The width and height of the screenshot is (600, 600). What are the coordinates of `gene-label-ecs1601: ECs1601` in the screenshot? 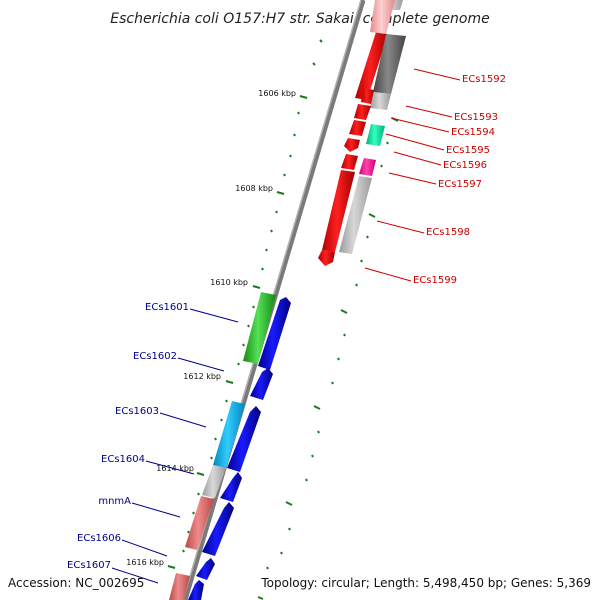 It's located at (167, 307).